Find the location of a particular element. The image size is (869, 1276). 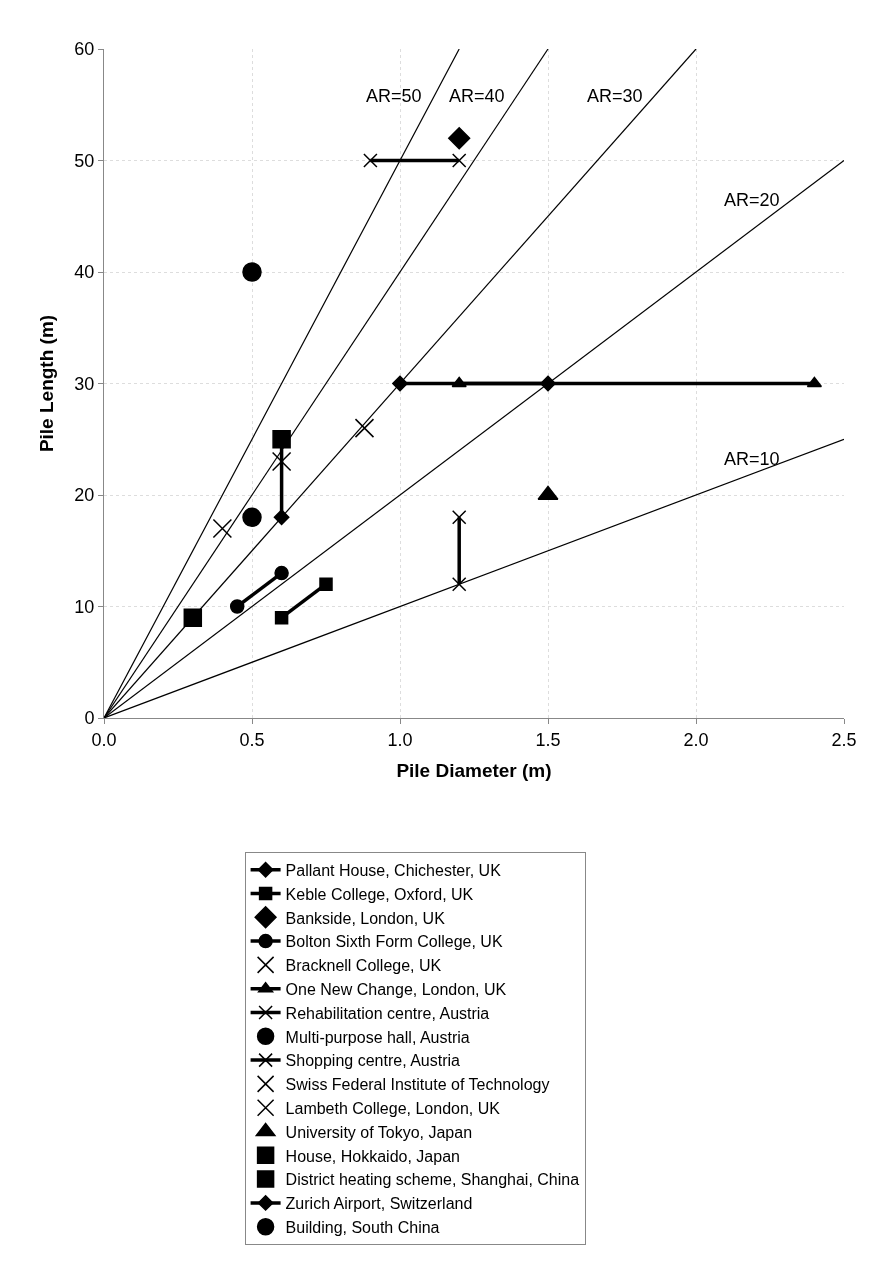

annotation: AR=30 is located at coordinates (615, 96).